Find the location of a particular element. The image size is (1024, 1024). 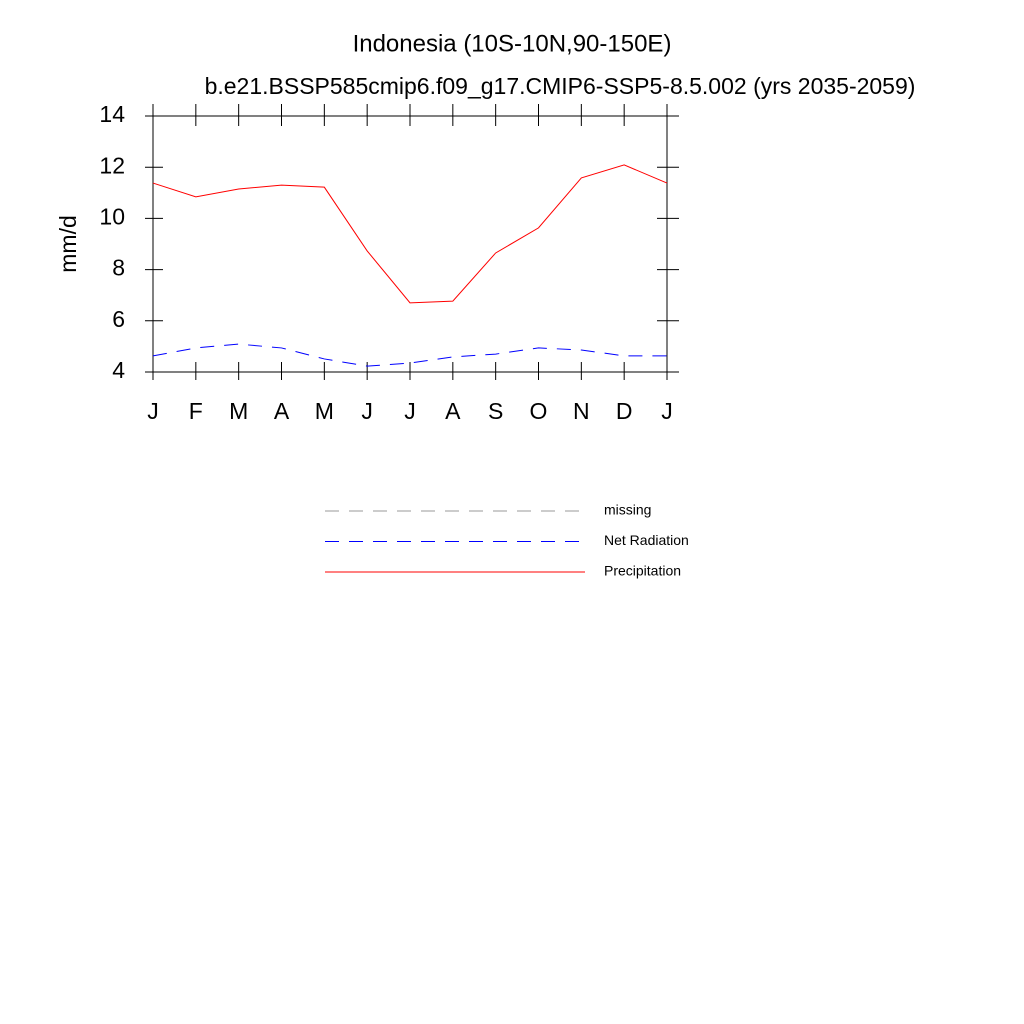

legend-label: missing is located at coordinates (627, 510).